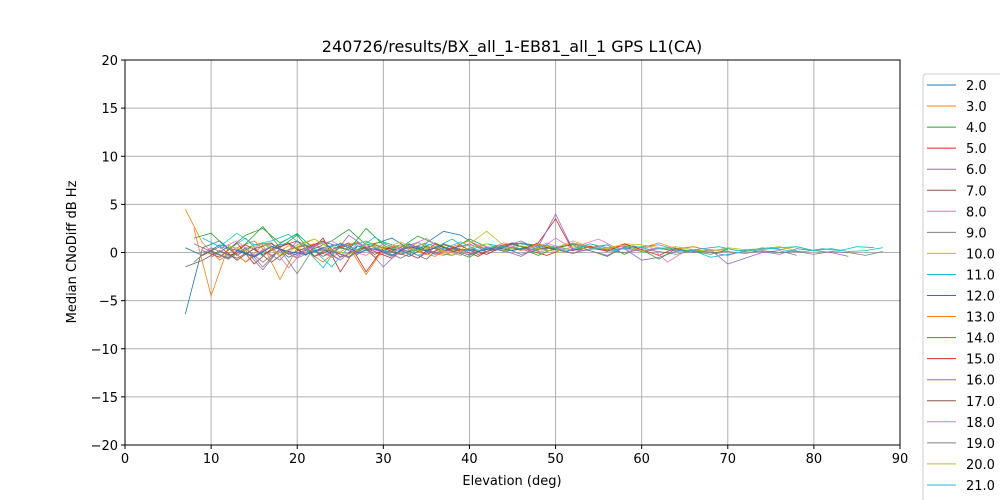  What do you see at coordinates (980, 360) in the screenshot?
I see `legend-label: 15.0` at bounding box center [980, 360].